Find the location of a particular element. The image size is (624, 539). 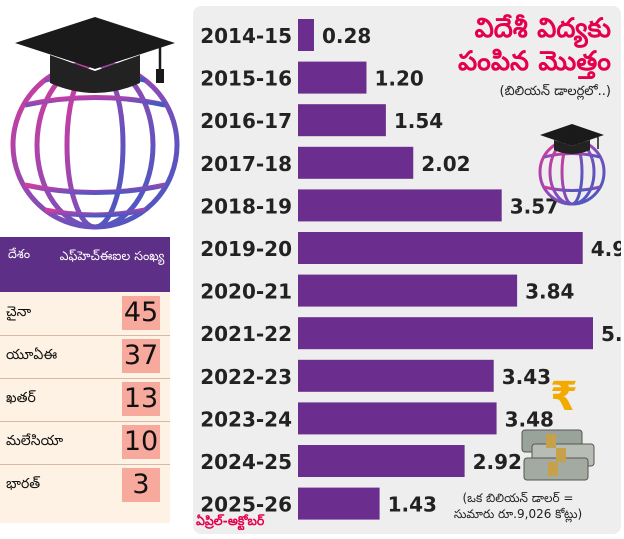

value-label: 1.43 is located at coordinates (412, 505).